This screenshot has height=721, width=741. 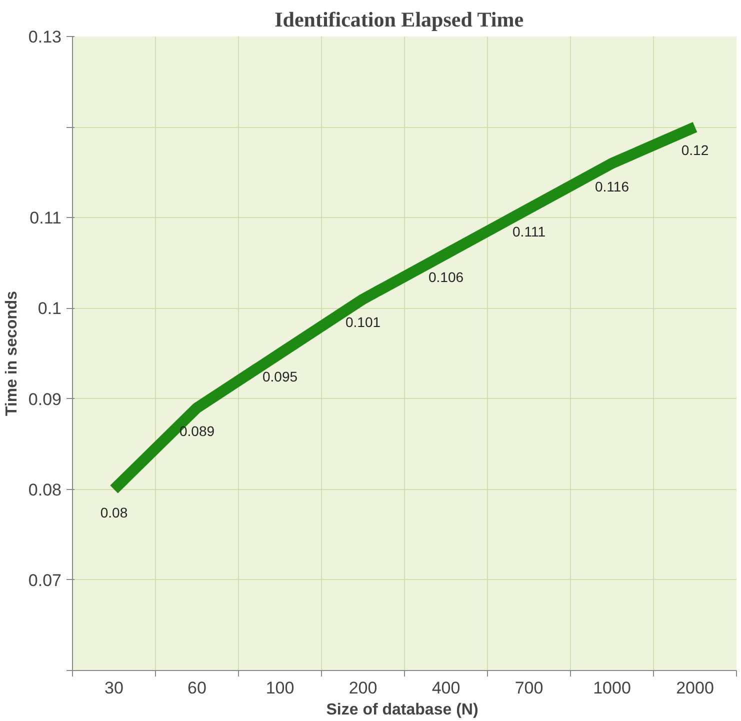 I want to click on x-tick-label: 30, so click(x=114, y=688).